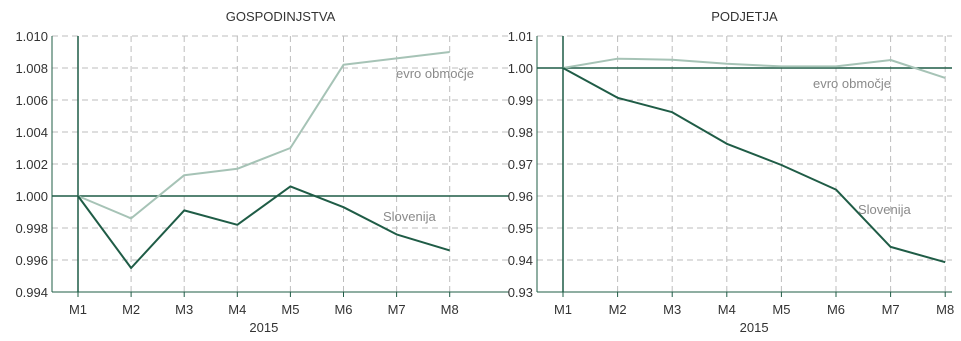 Image resolution: width=961 pixels, height=341 pixels. Describe the element at coordinates (31, 260) in the screenshot. I see `y-tick-label: 0.996` at that location.